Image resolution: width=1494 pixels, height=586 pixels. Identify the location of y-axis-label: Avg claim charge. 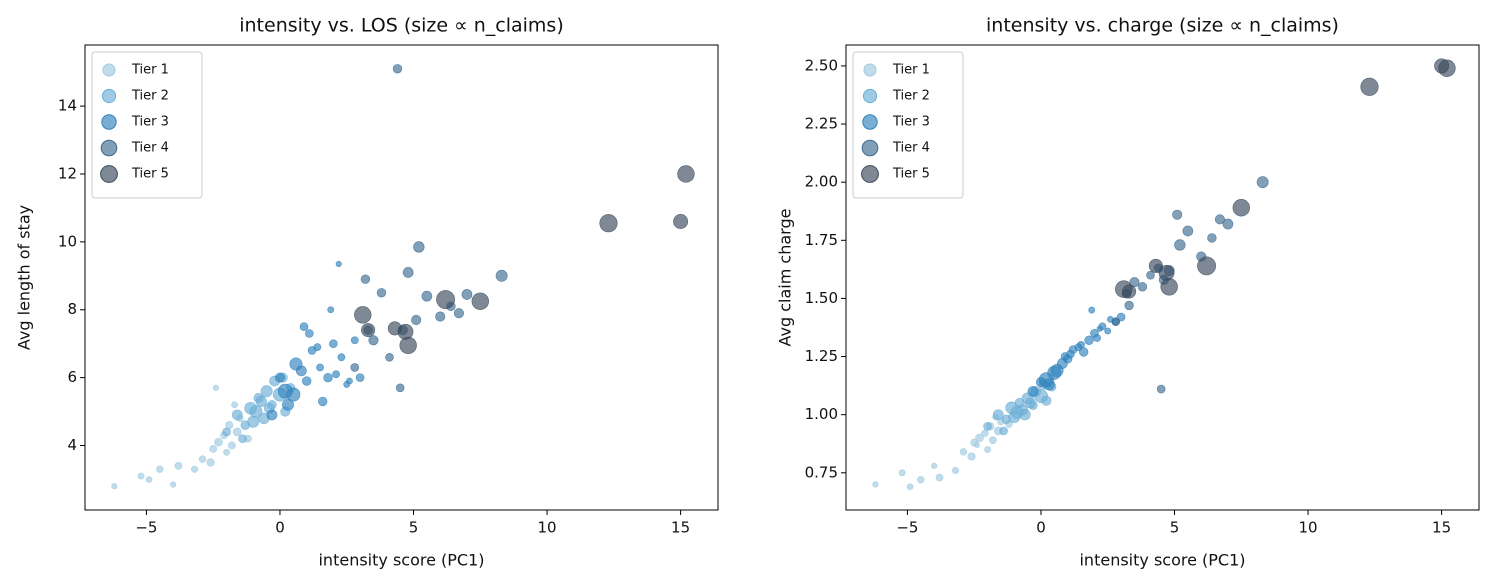
(785, 278).